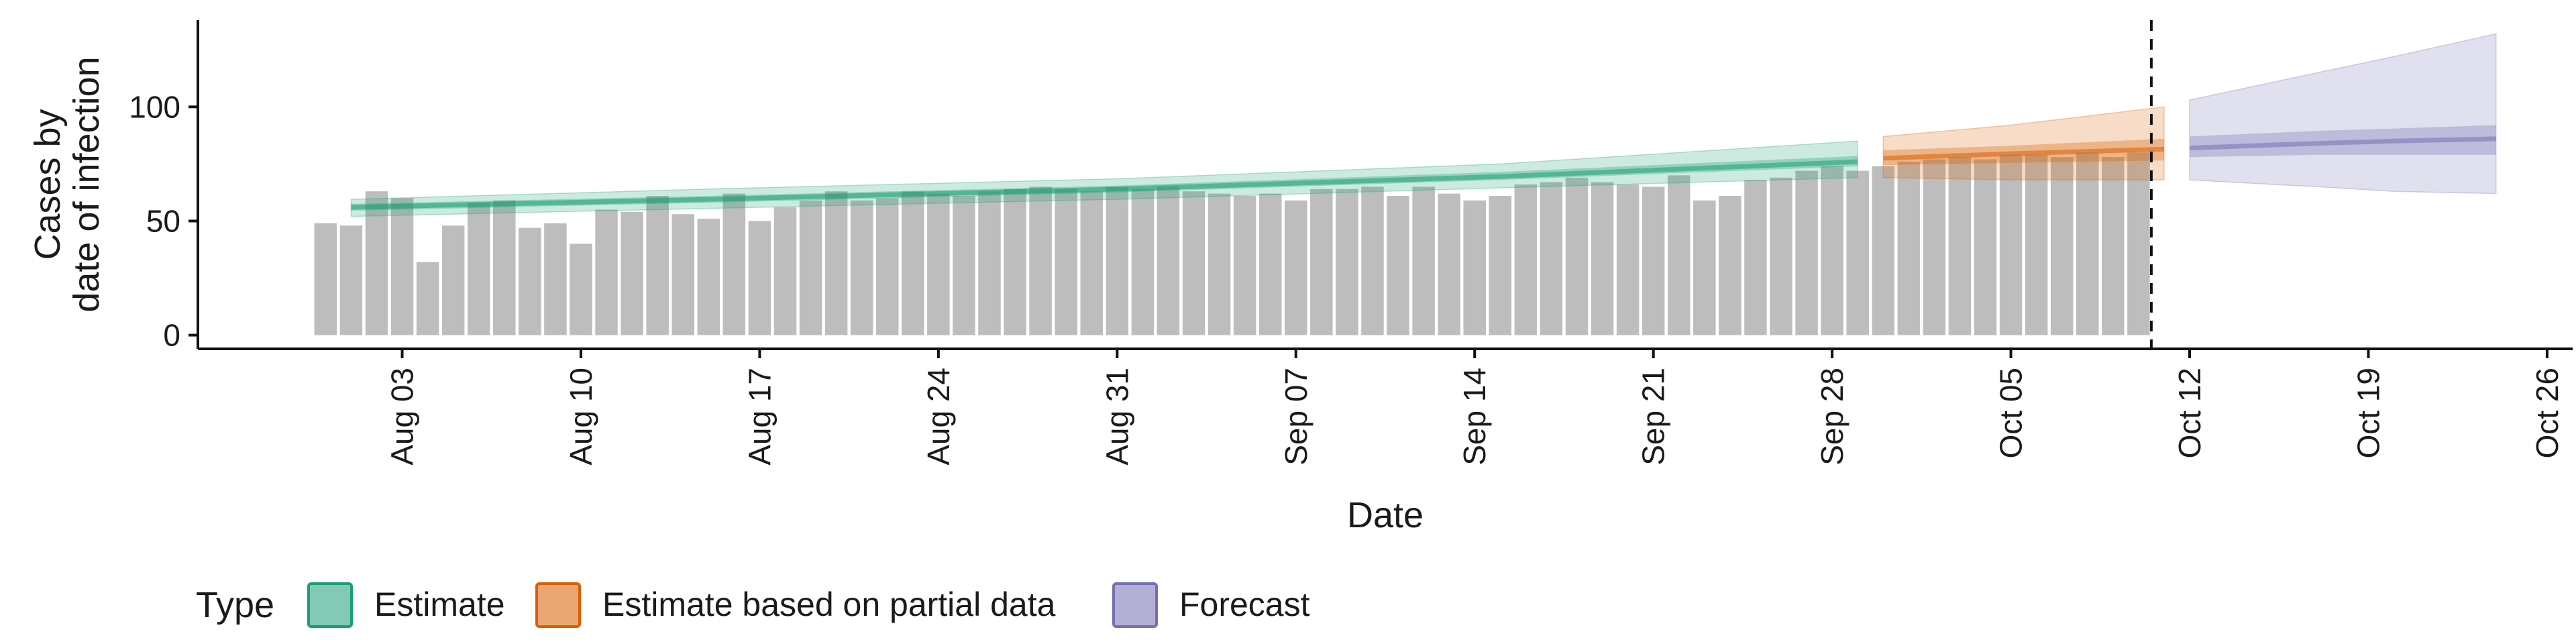  Describe the element at coordinates (1832, 417) in the screenshot. I see `x-tick-label: Sep 28` at that location.